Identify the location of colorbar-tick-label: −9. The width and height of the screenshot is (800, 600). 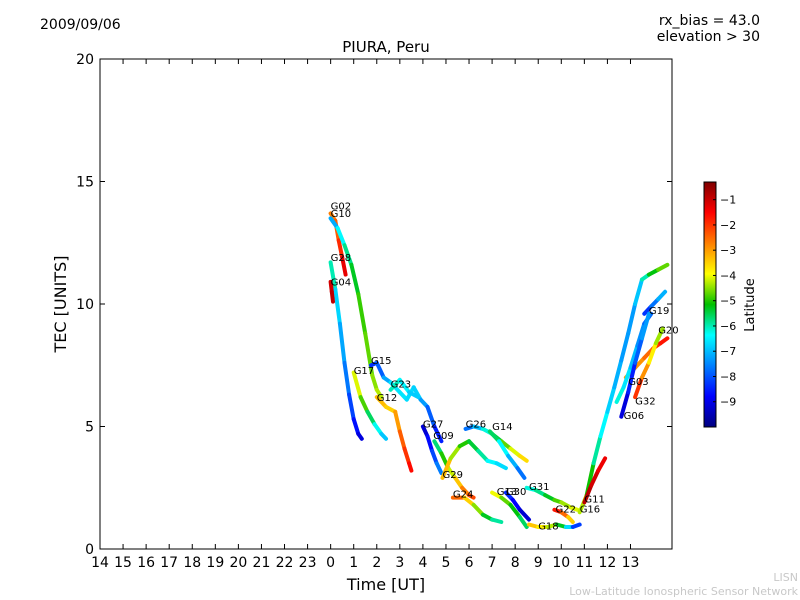
(728, 402).